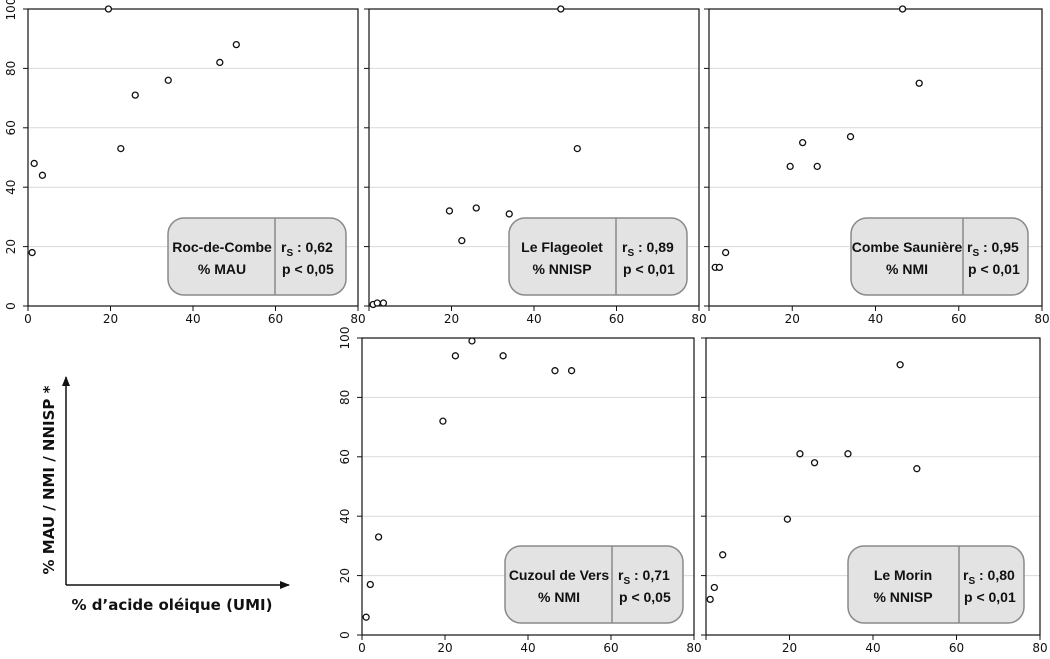 This screenshot has width=1050, height=659. Describe the element at coordinates (172, 605) in the screenshot. I see `legend-x-label: % d’acide oléique (UMI)` at that location.